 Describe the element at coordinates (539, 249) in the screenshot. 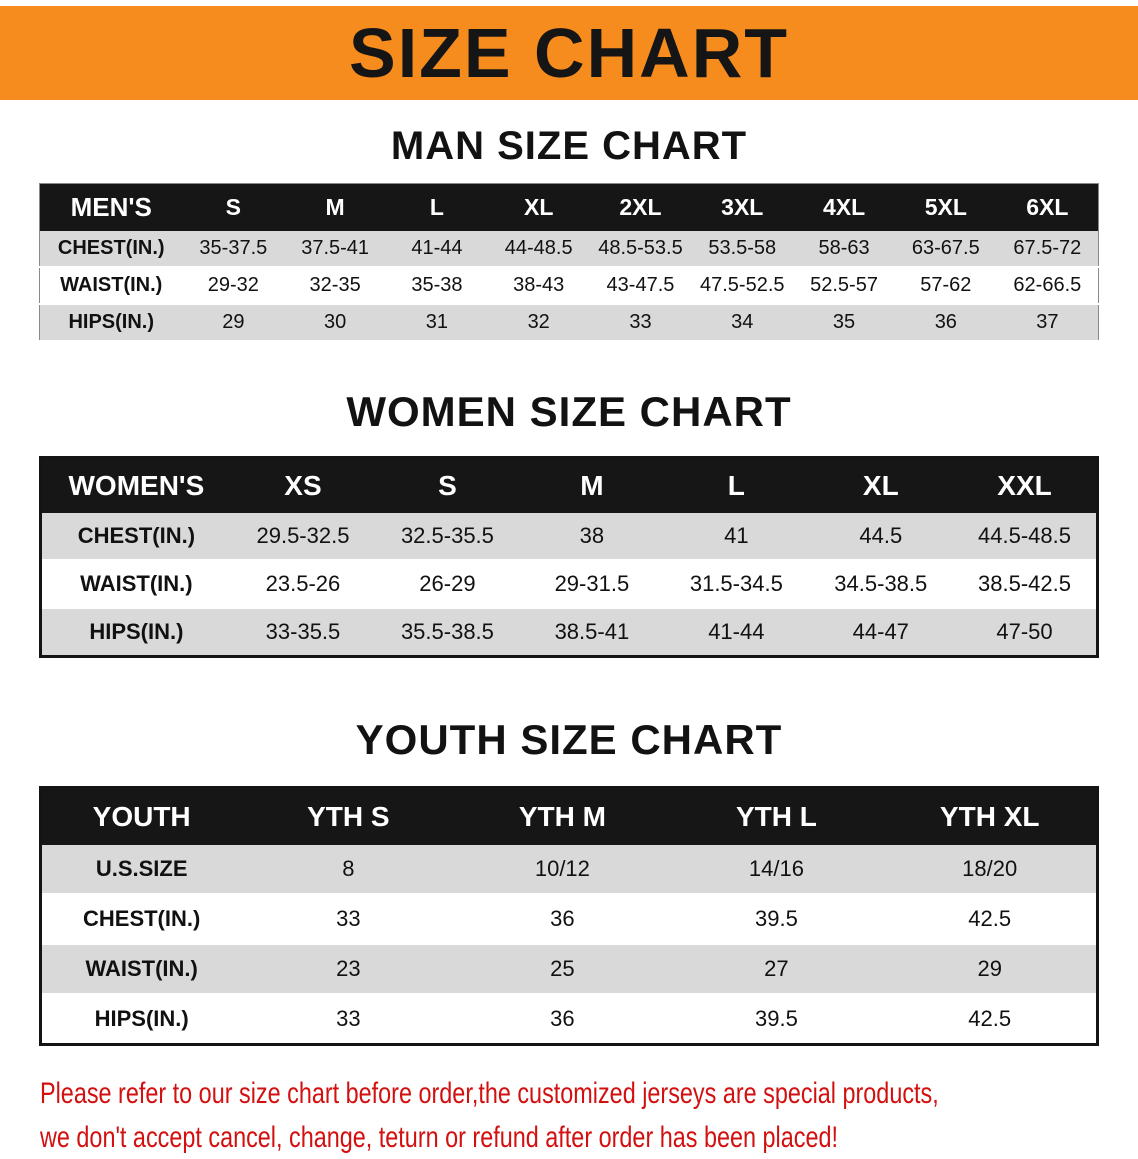

I see `table-cell: 44-48.5` at that location.